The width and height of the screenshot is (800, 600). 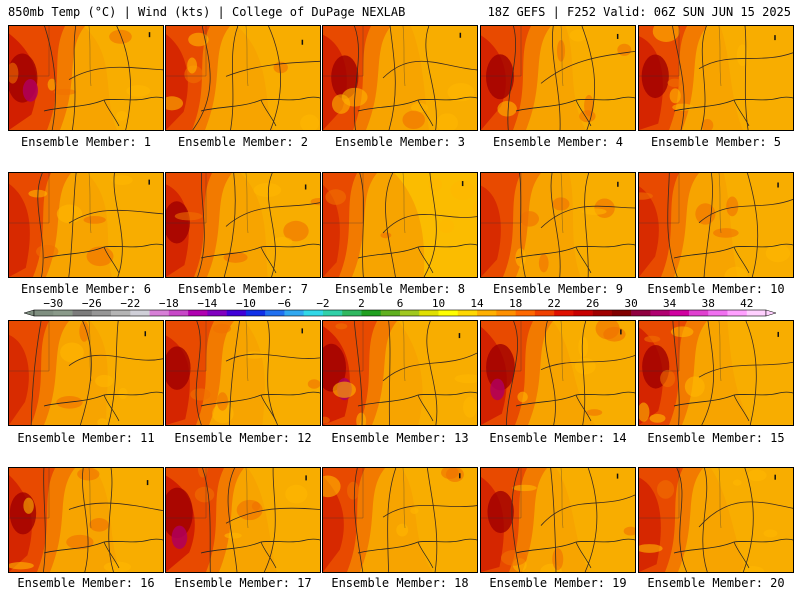 What do you see at coordinates (284, 303) in the screenshot?
I see `colorbar-tick-label: −6` at bounding box center [284, 303].